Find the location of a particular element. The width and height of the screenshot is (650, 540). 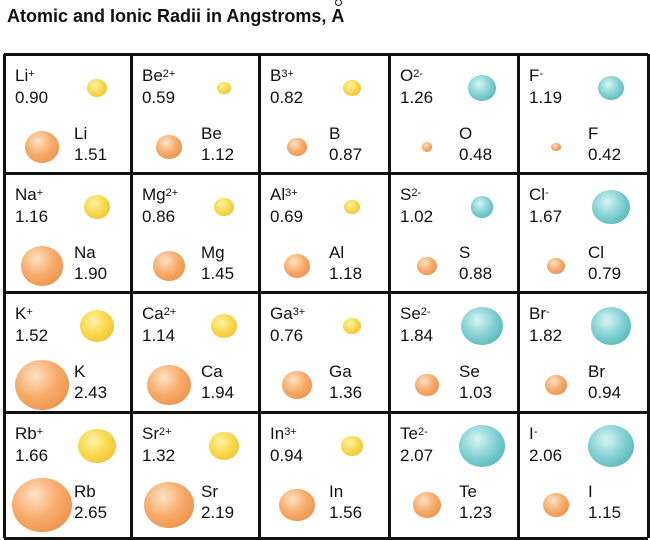

ion-symbol: Br- is located at coordinates (539, 314).